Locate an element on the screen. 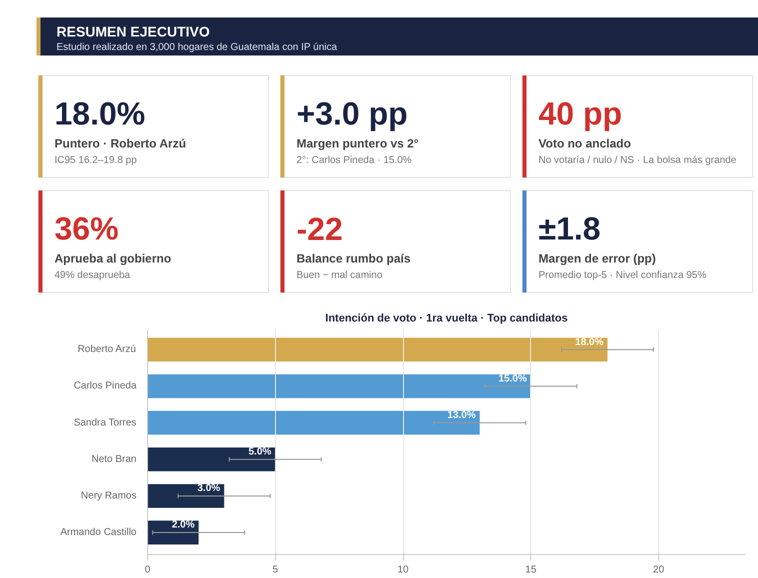  text: Estudio realizado en 3,000 hogares de Guatemala con IP única is located at coordinates (197, 47).